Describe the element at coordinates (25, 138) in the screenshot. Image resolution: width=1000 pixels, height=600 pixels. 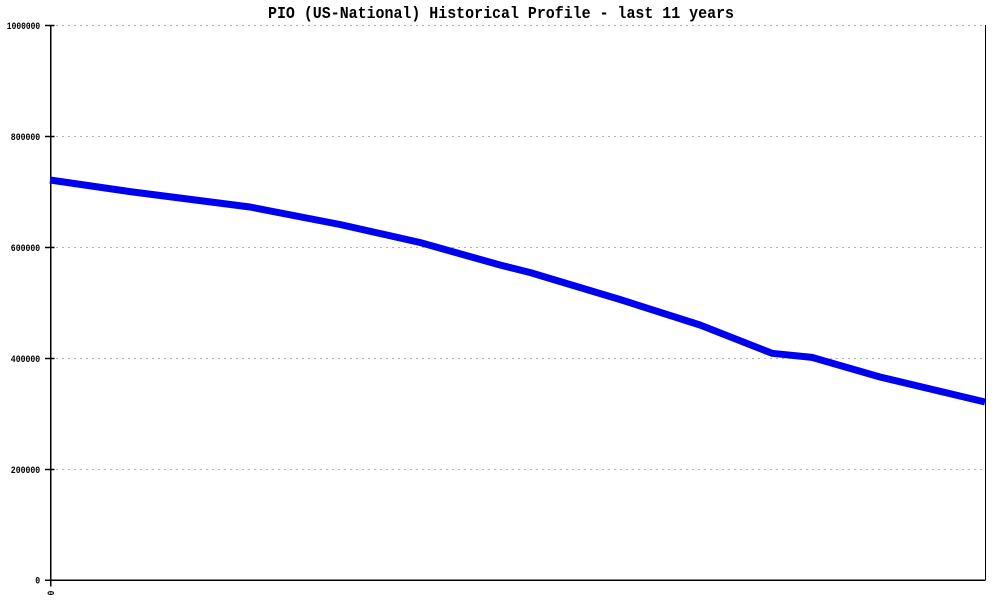
I see `svg-text: 800000` at that location.